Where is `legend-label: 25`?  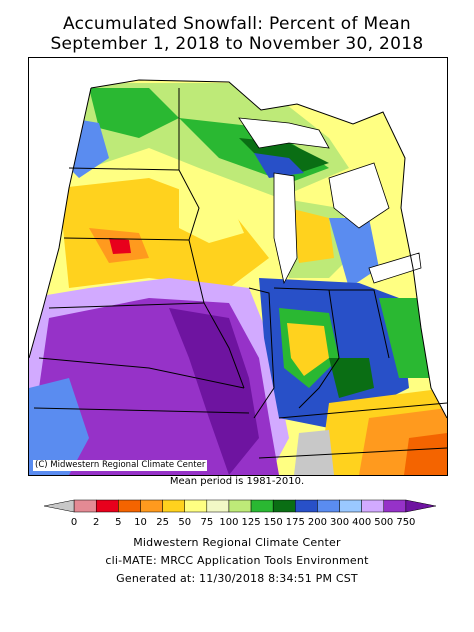
legend-label: 25 is located at coordinates (162, 522).